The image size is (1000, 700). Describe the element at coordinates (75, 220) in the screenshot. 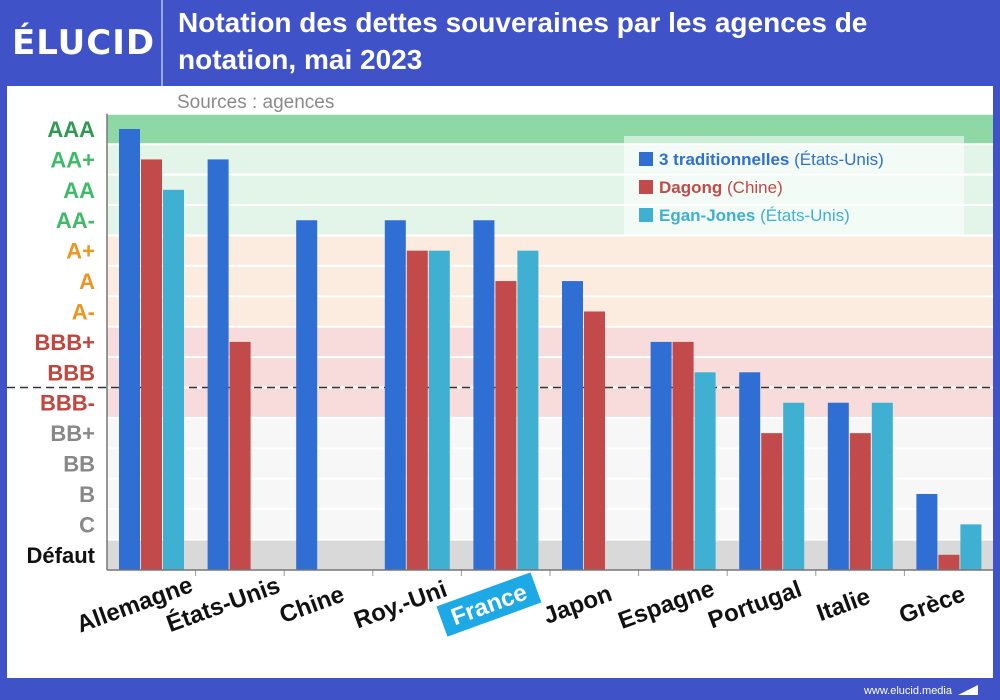

I see `y-tick-label: AA-` at that location.